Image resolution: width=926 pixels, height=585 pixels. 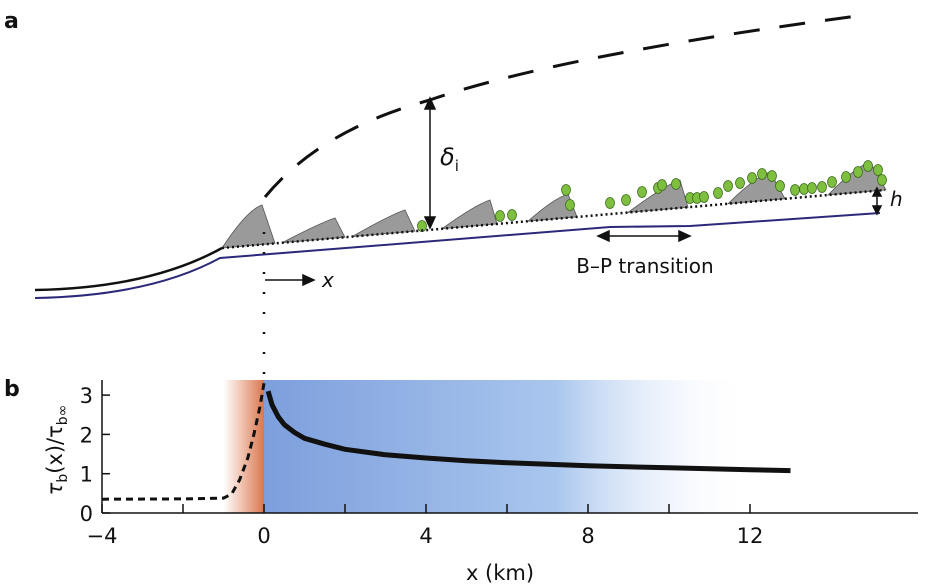 I want to click on delta-arrow, so click(x=430, y=163).